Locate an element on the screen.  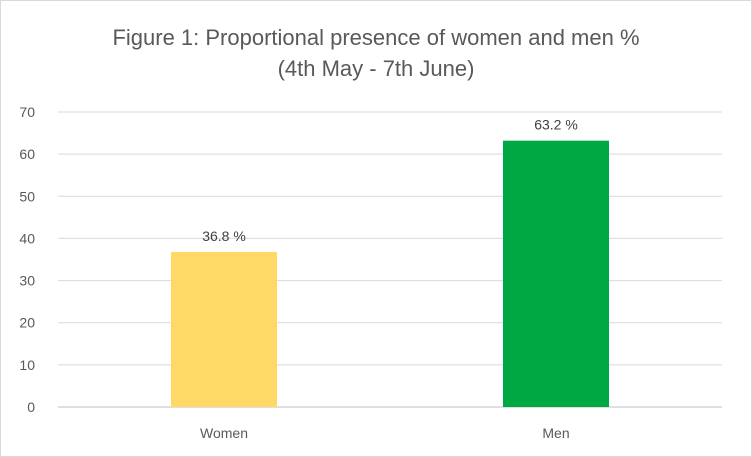
y-axis: 0 10 20 30 40 50 60 70 is located at coordinates (27, 259).